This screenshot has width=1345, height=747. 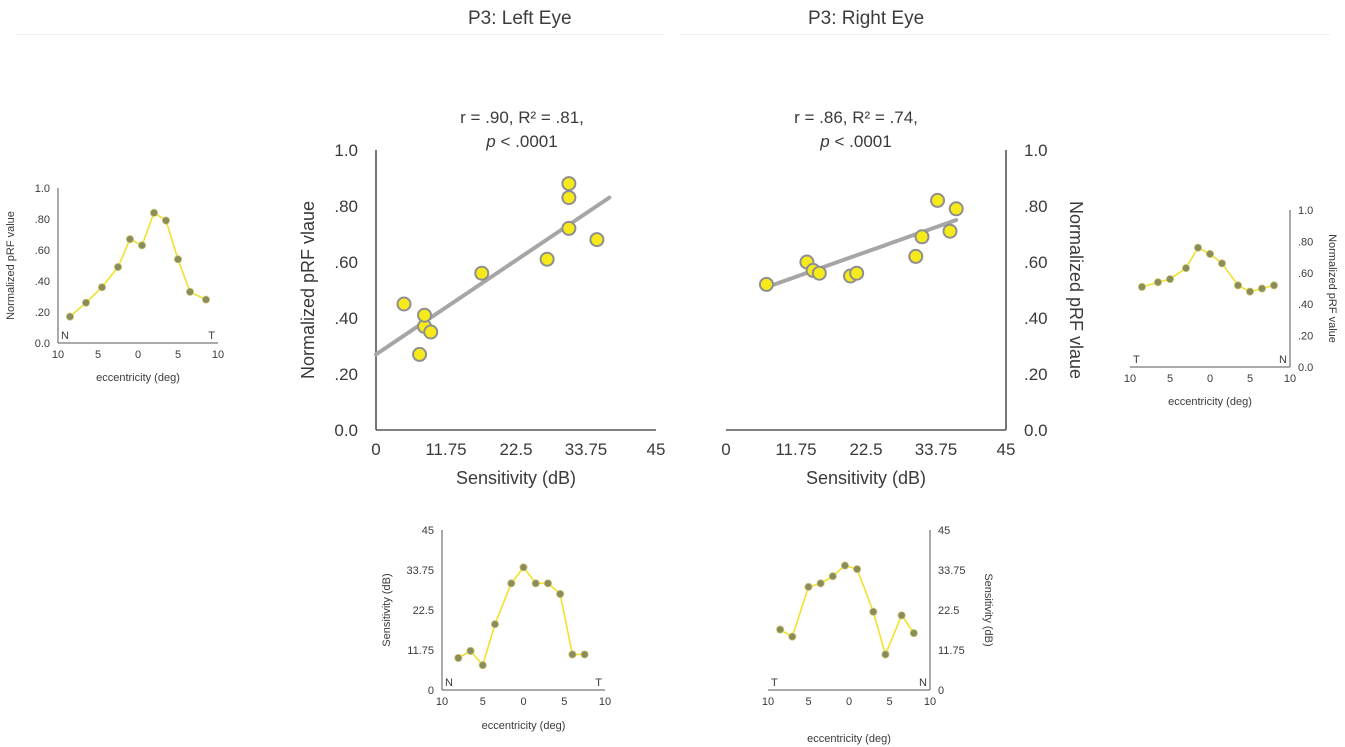 What do you see at coordinates (211, 336) in the screenshot?
I see `x-end-label-right: T` at bounding box center [211, 336].